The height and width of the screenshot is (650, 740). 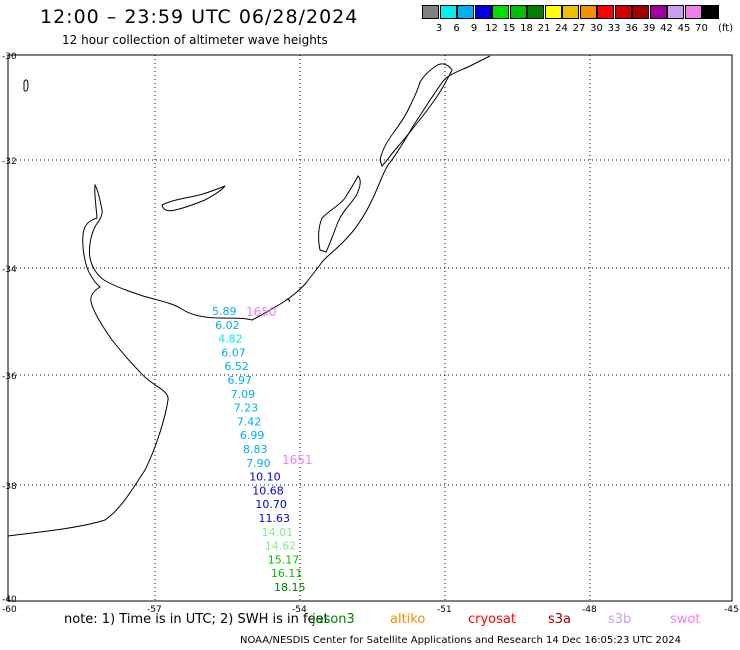 I want to click on lon-tick-label: -60, so click(x=9, y=610).